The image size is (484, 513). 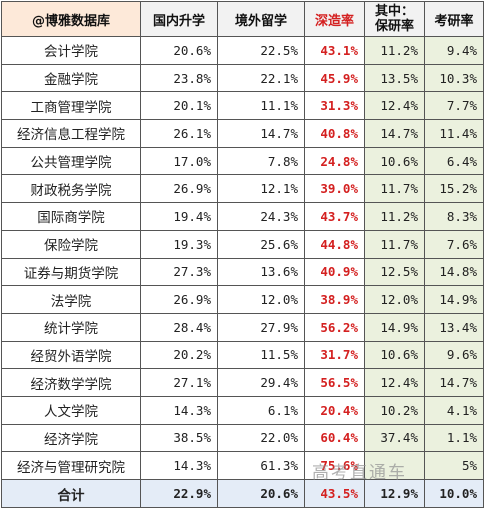 What do you see at coordinates (261, 133) in the screenshot?
I see `abroad-rate: 14.7%` at bounding box center [261, 133].